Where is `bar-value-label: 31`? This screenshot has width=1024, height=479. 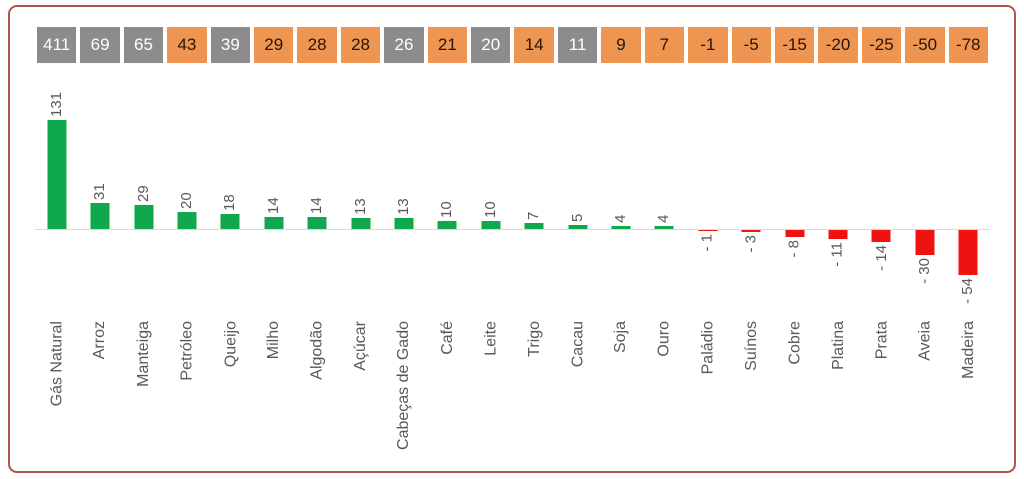 bar-value-label: 31 is located at coordinates (100, 191).